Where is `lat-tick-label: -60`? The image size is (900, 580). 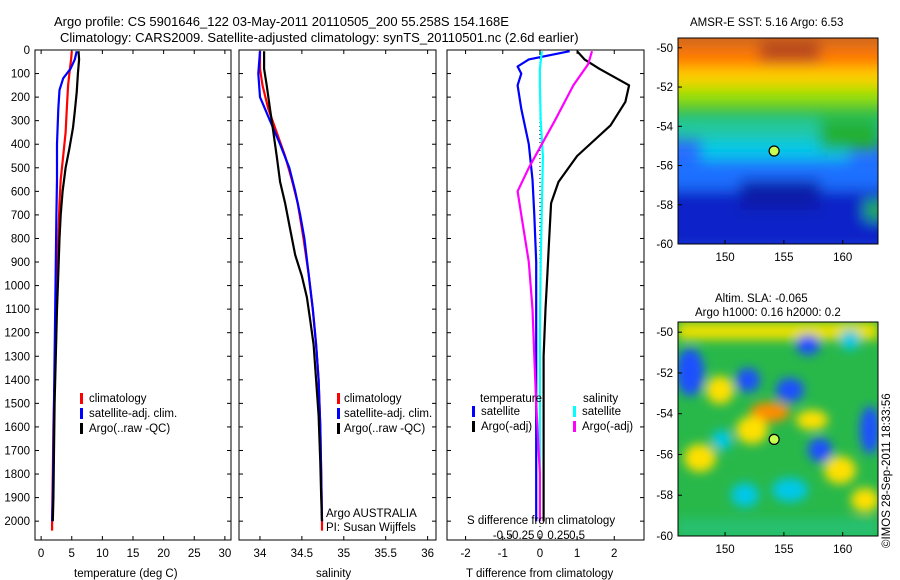
lat-tick-label: -60 is located at coordinates (664, 537).